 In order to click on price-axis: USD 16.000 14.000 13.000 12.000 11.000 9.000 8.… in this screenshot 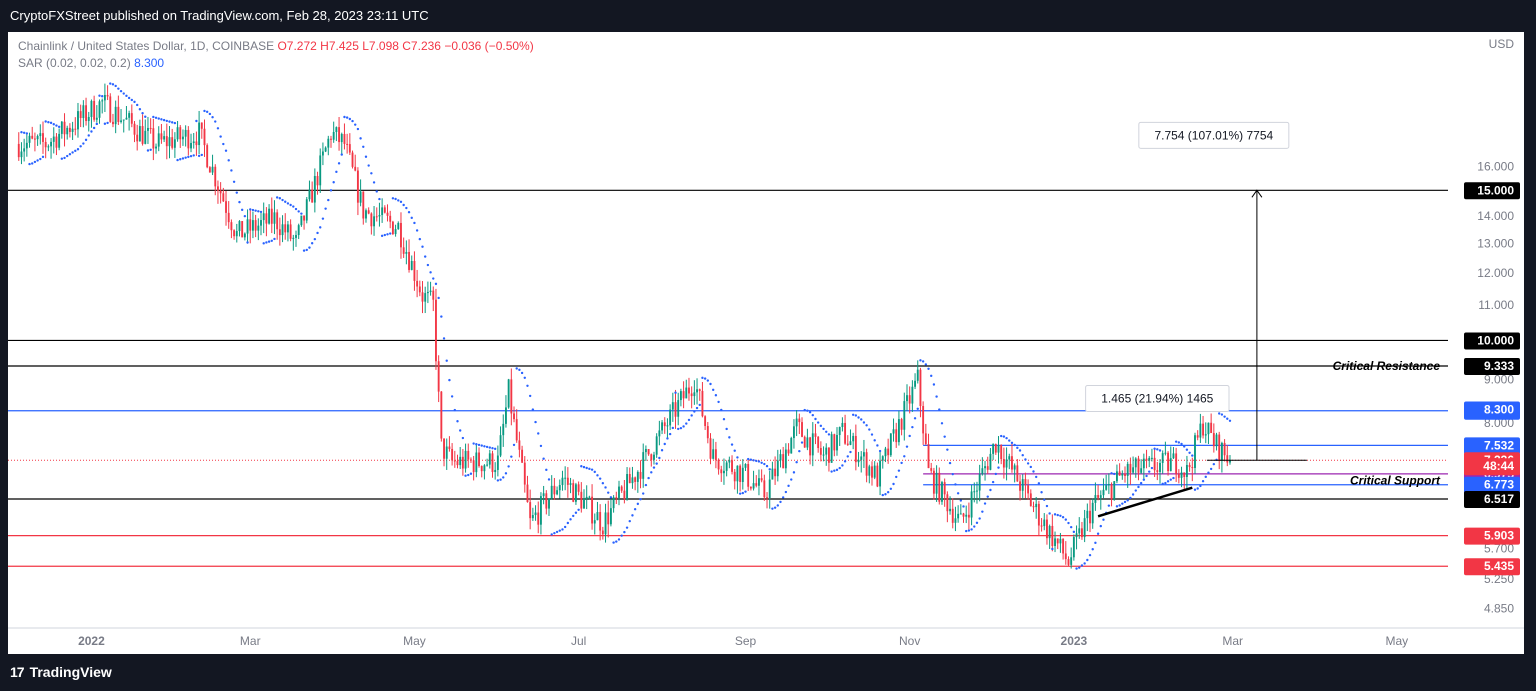, I will do `click(1492, 326)`.